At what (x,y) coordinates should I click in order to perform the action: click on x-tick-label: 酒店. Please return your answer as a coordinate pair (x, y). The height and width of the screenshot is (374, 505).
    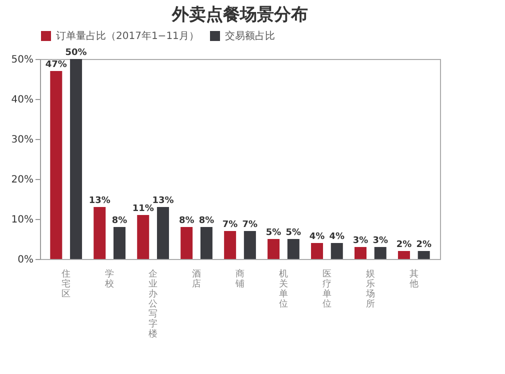
    Looking at the image, I should click on (197, 279).